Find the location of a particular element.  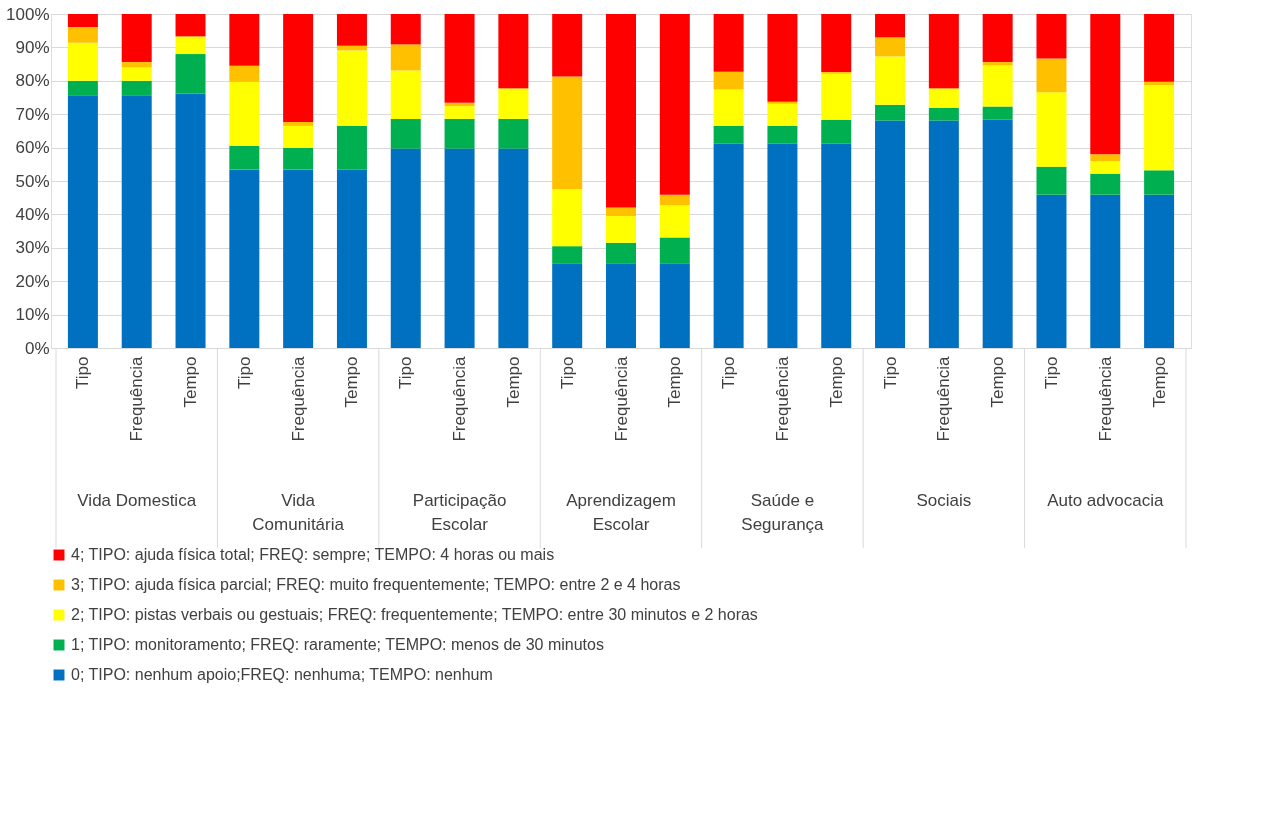

y-tick-label: 20% is located at coordinates (32, 281).